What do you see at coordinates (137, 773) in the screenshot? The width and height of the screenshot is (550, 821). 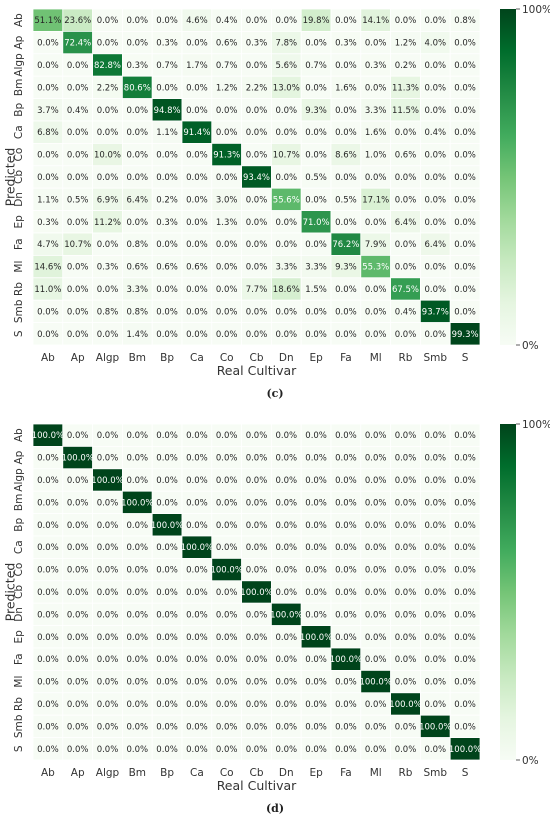 I see `x-tick-label: Bm` at bounding box center [137, 773].